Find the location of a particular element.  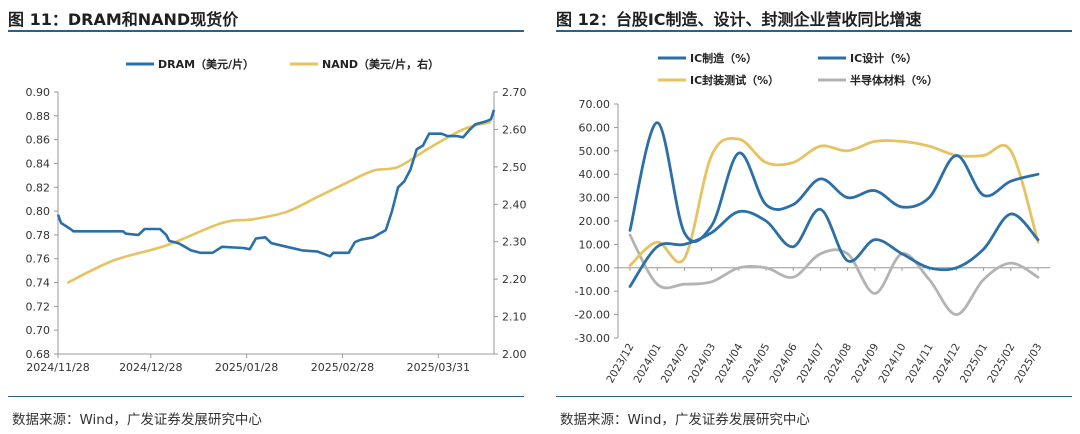

figure-title: 图 12：台股IC制造、设计、封测企业营收同比增速 is located at coordinates (739, 19).